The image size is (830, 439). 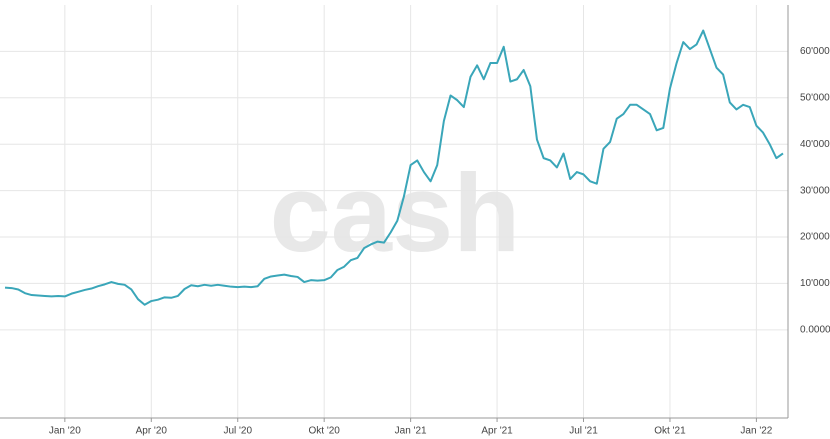 What do you see at coordinates (411, 431) in the screenshot?
I see `x-tick-label: Jan '21` at bounding box center [411, 431].